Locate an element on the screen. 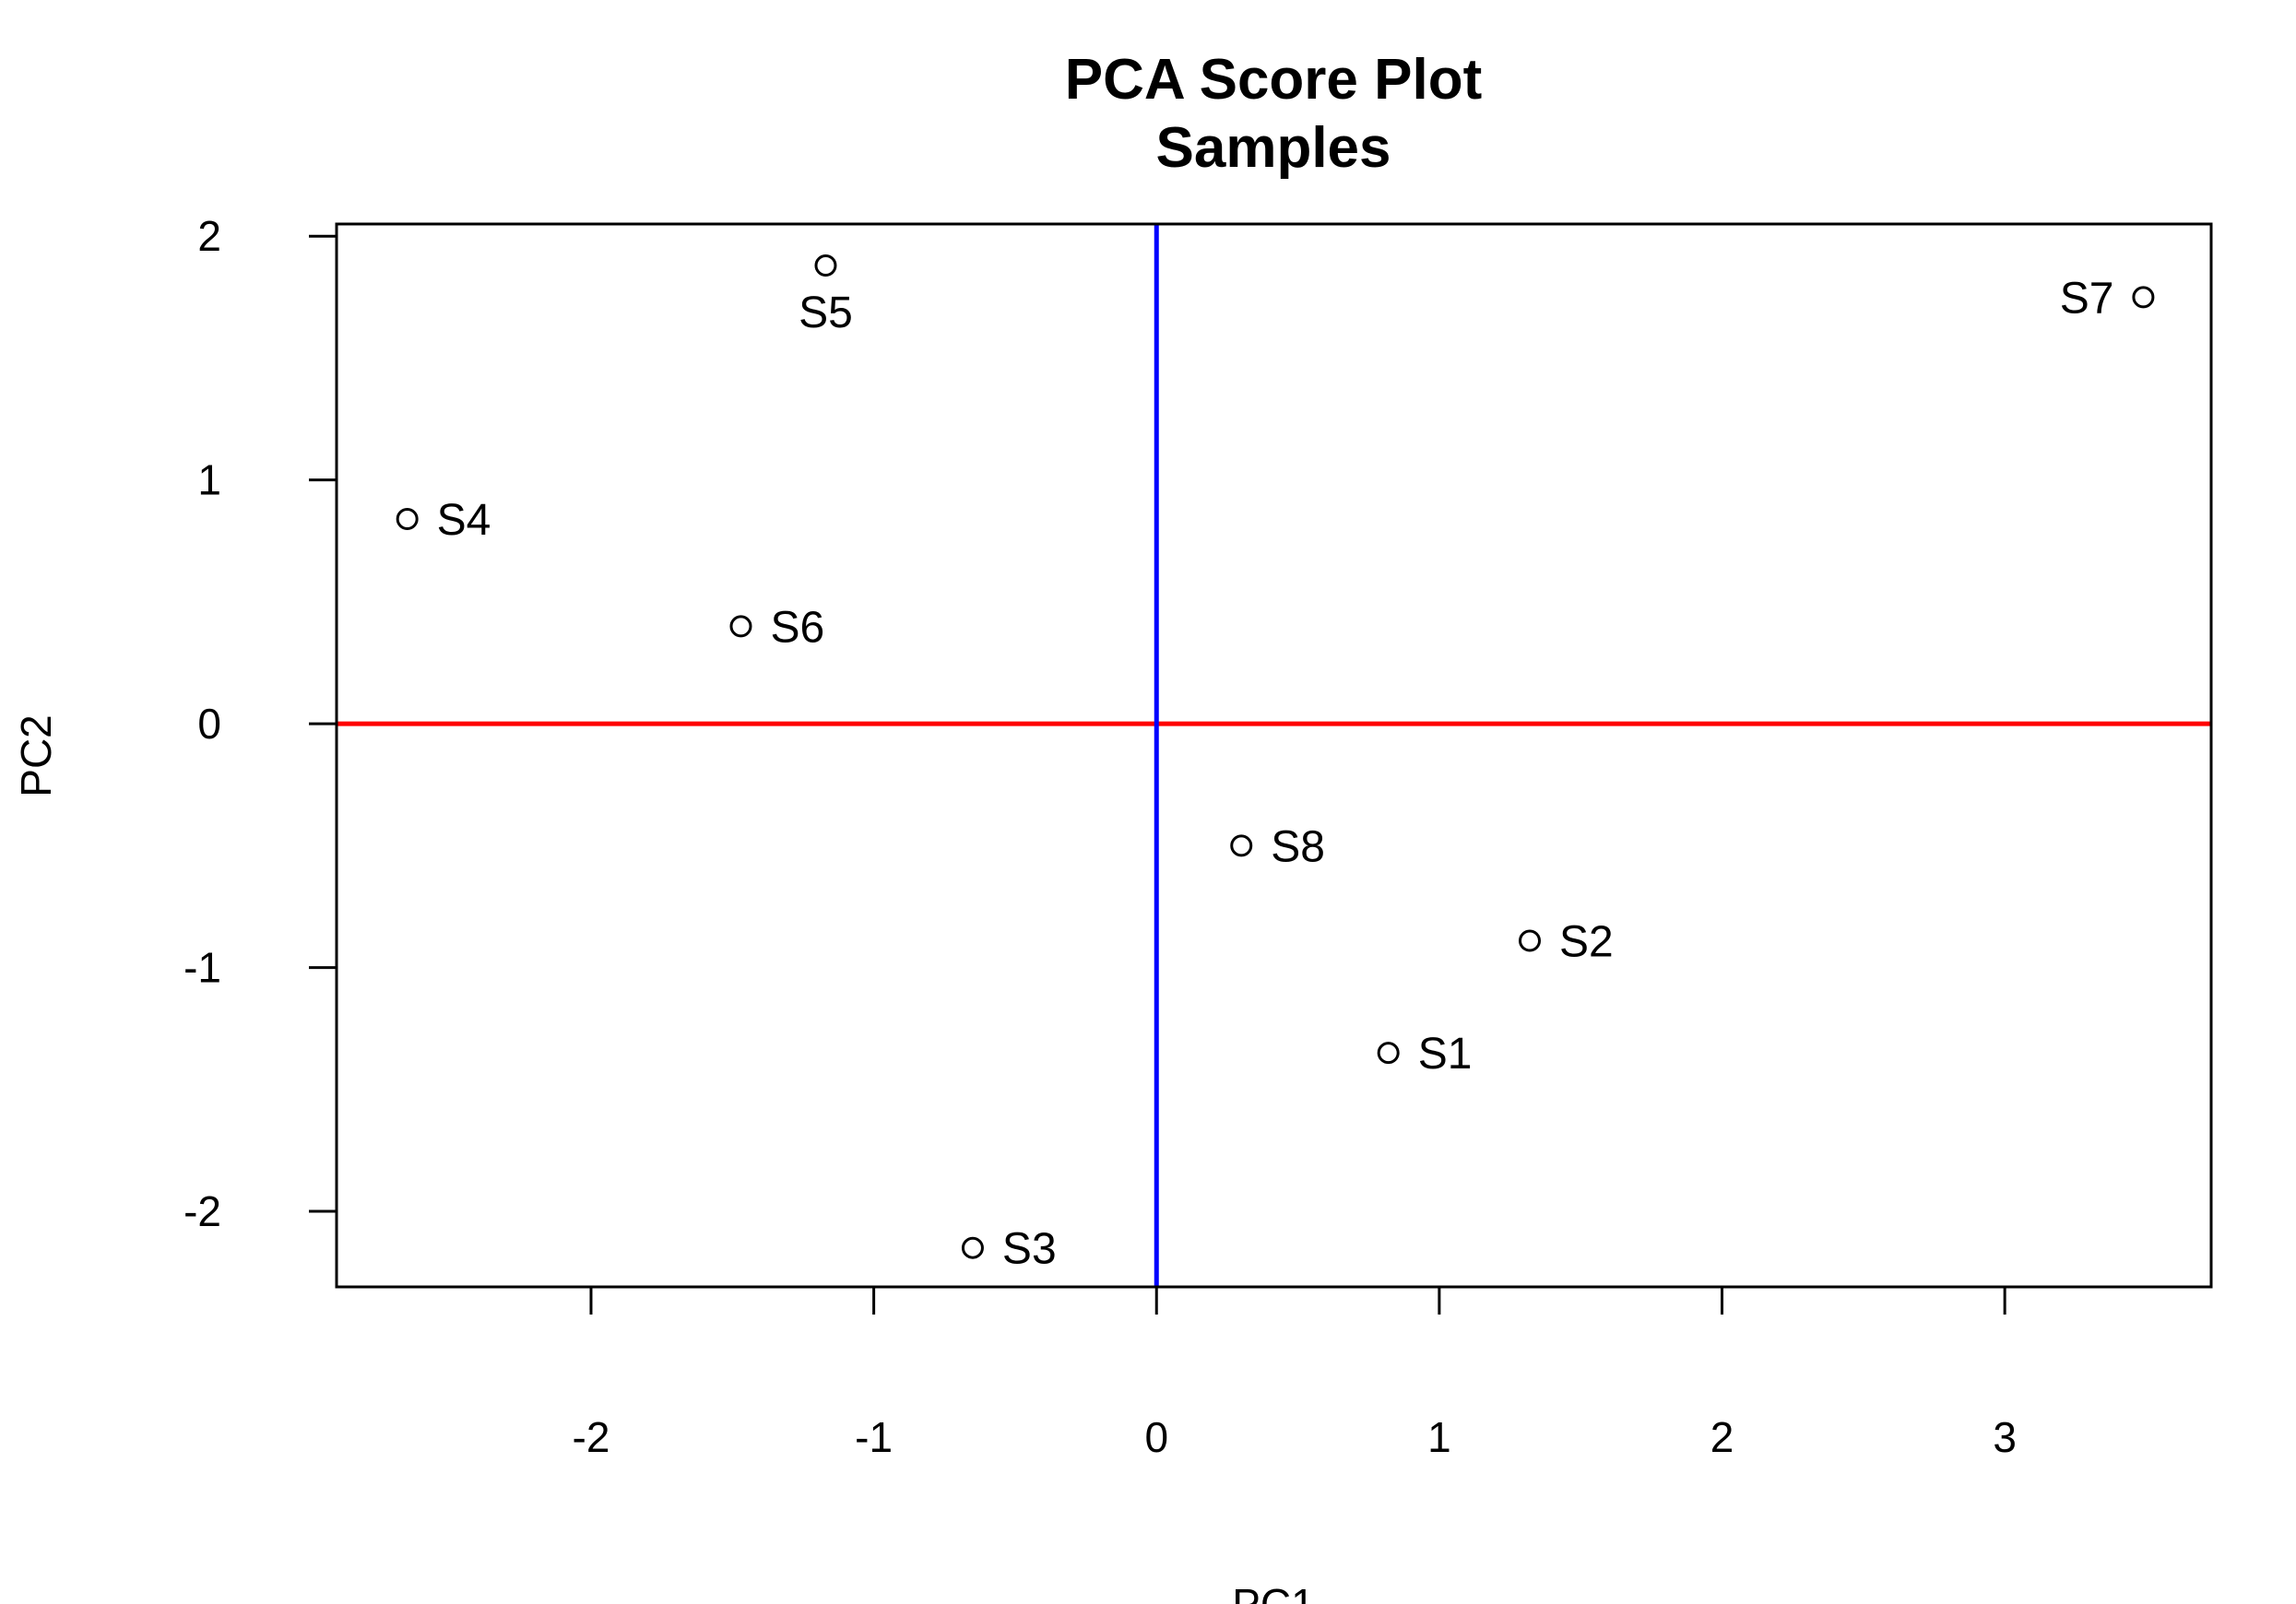 The height and width of the screenshot is (1604, 2296). data-point-label: S7 is located at coordinates (2087, 299).